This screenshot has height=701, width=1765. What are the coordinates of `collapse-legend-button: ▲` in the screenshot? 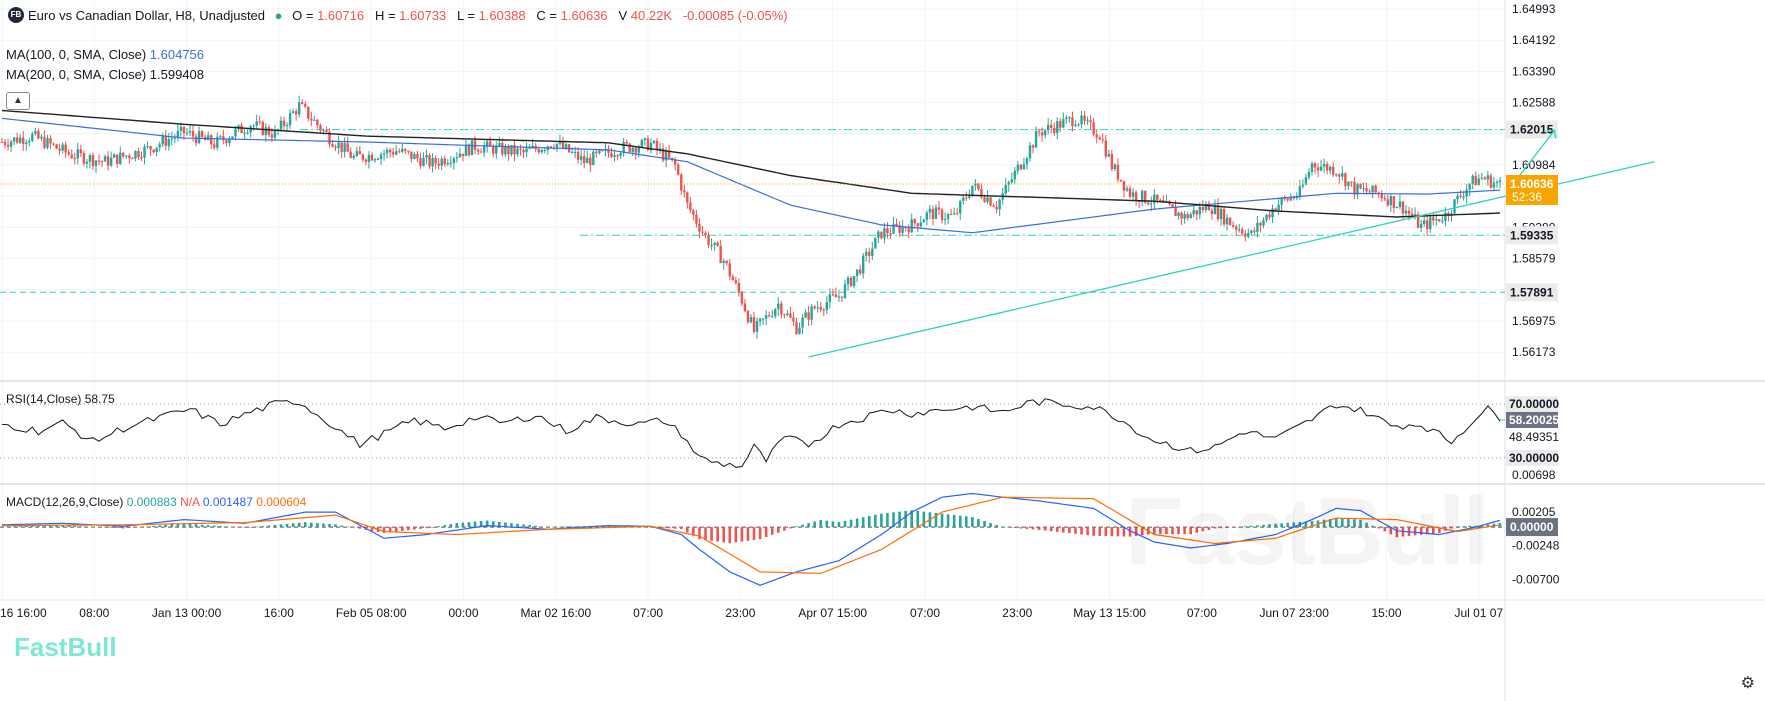 It's located at (18, 101).